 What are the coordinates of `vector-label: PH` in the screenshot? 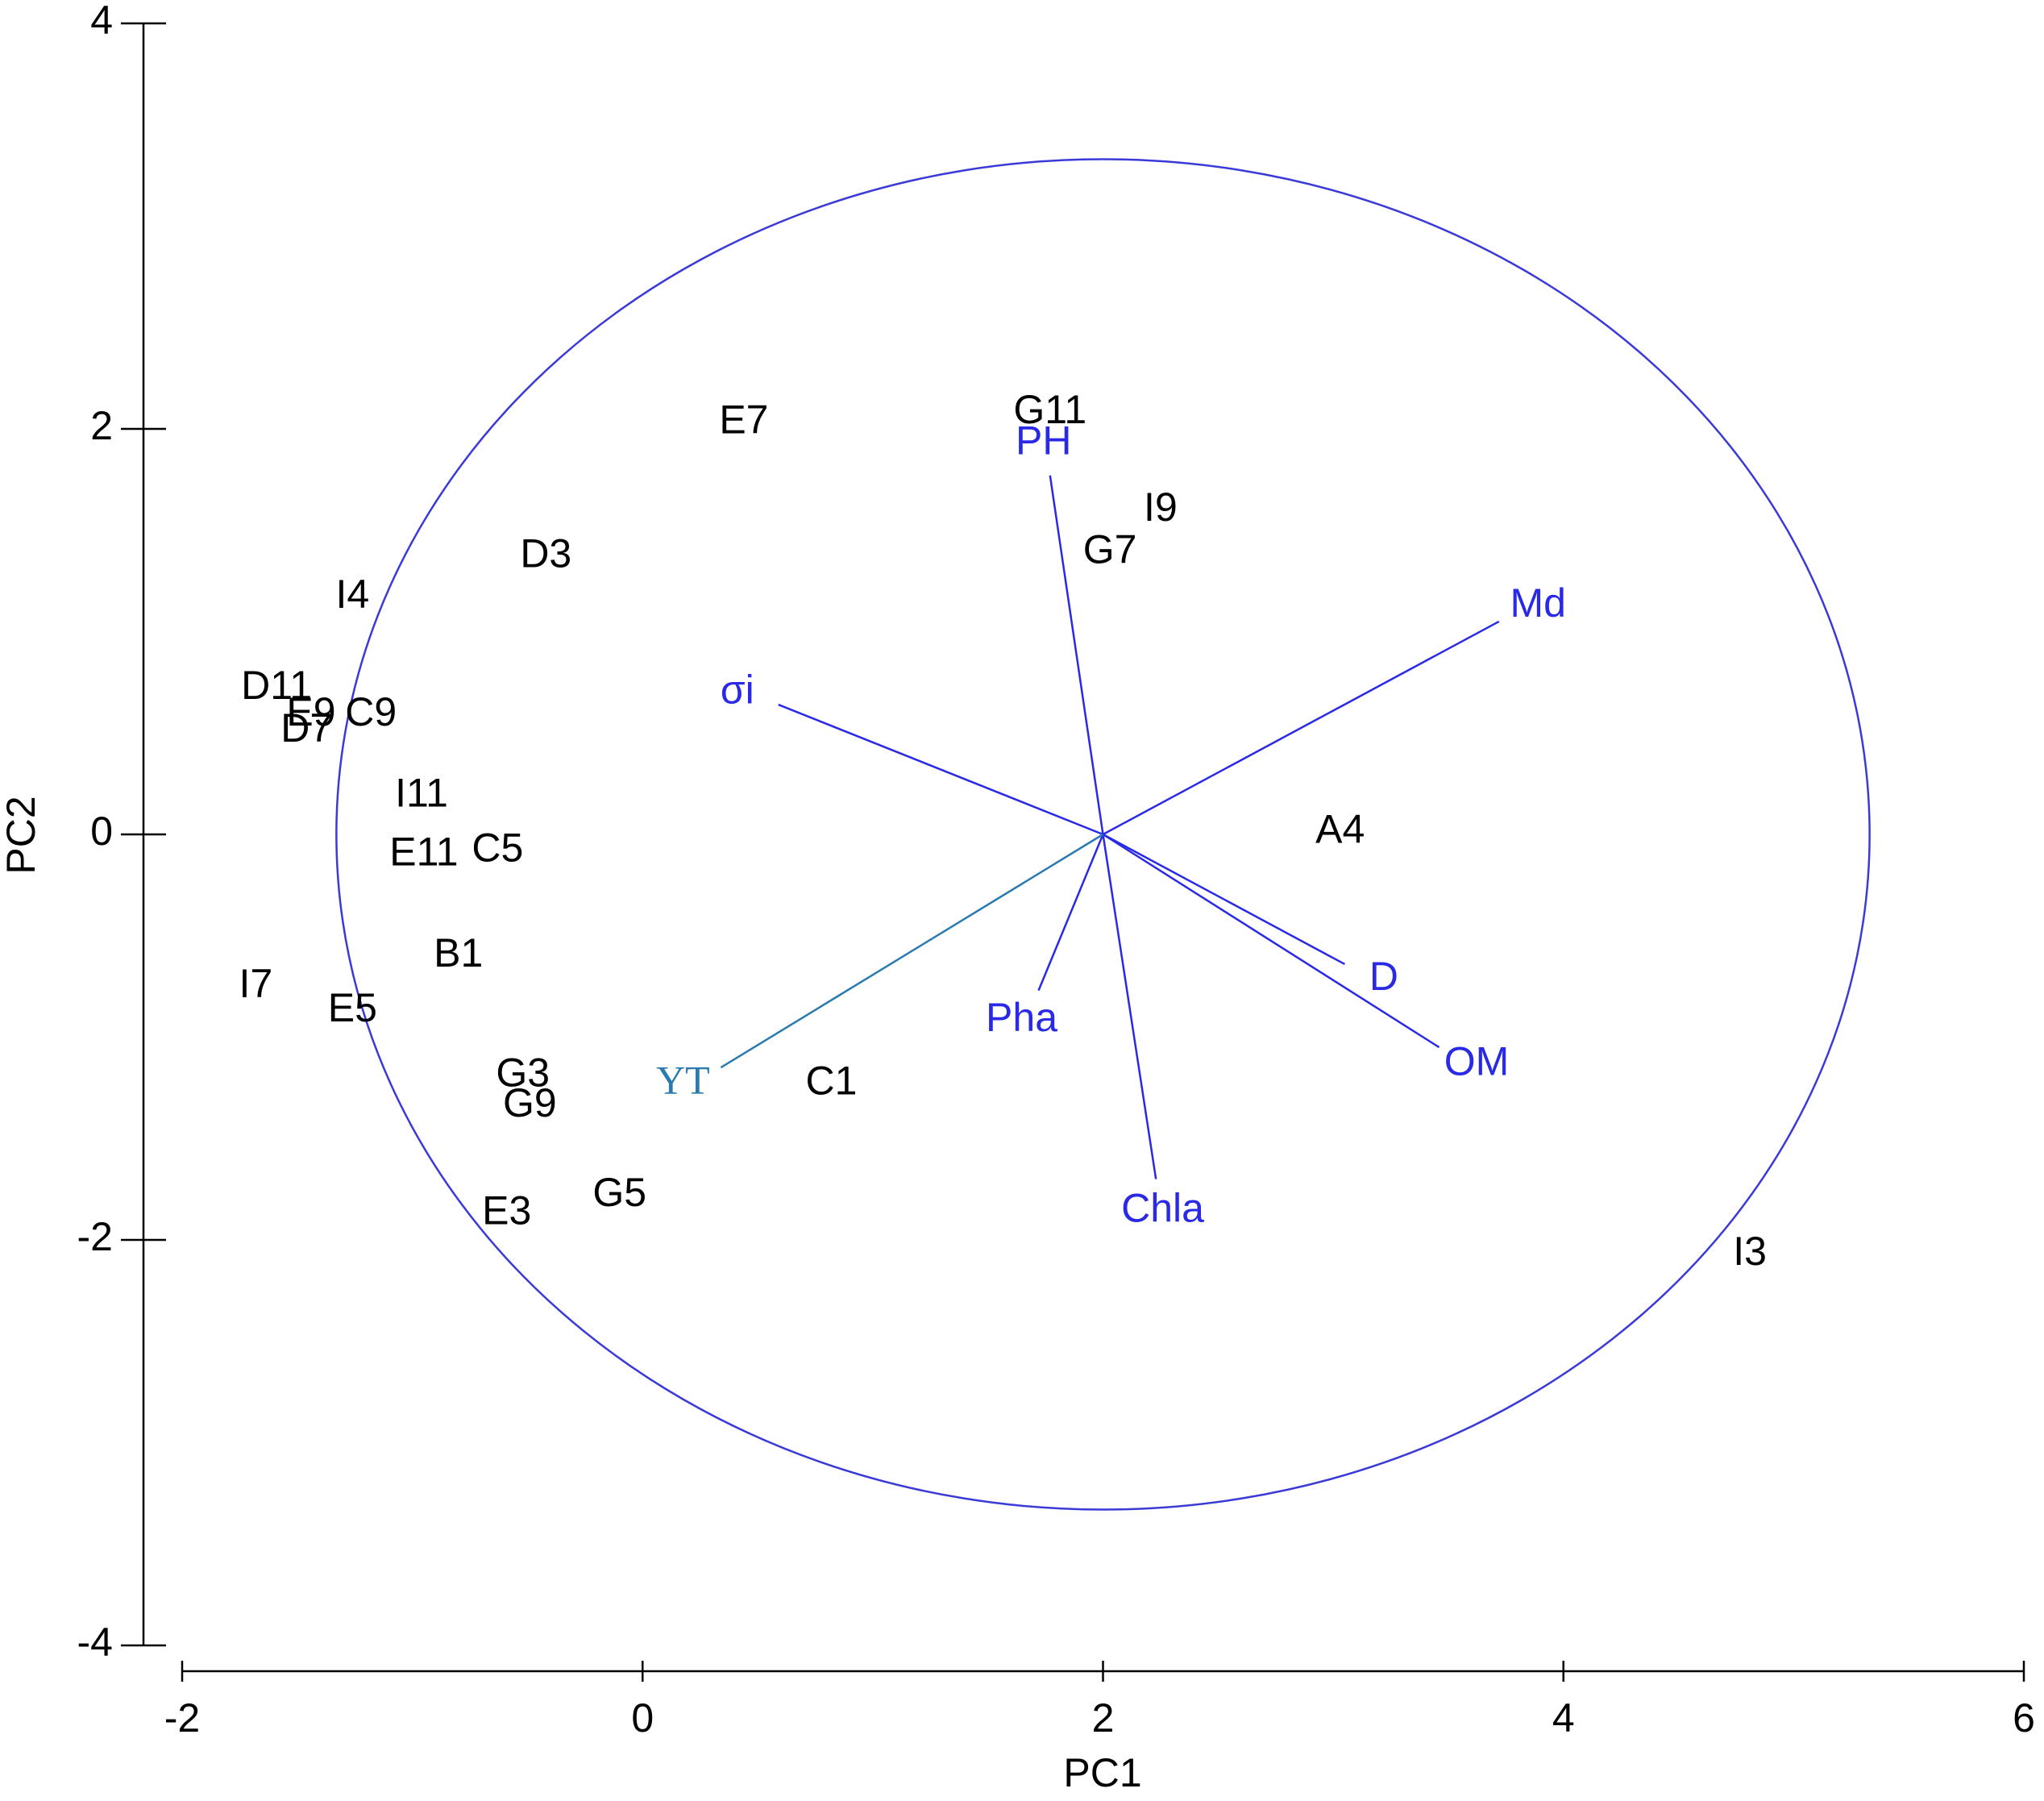 It's located at (1043, 441).